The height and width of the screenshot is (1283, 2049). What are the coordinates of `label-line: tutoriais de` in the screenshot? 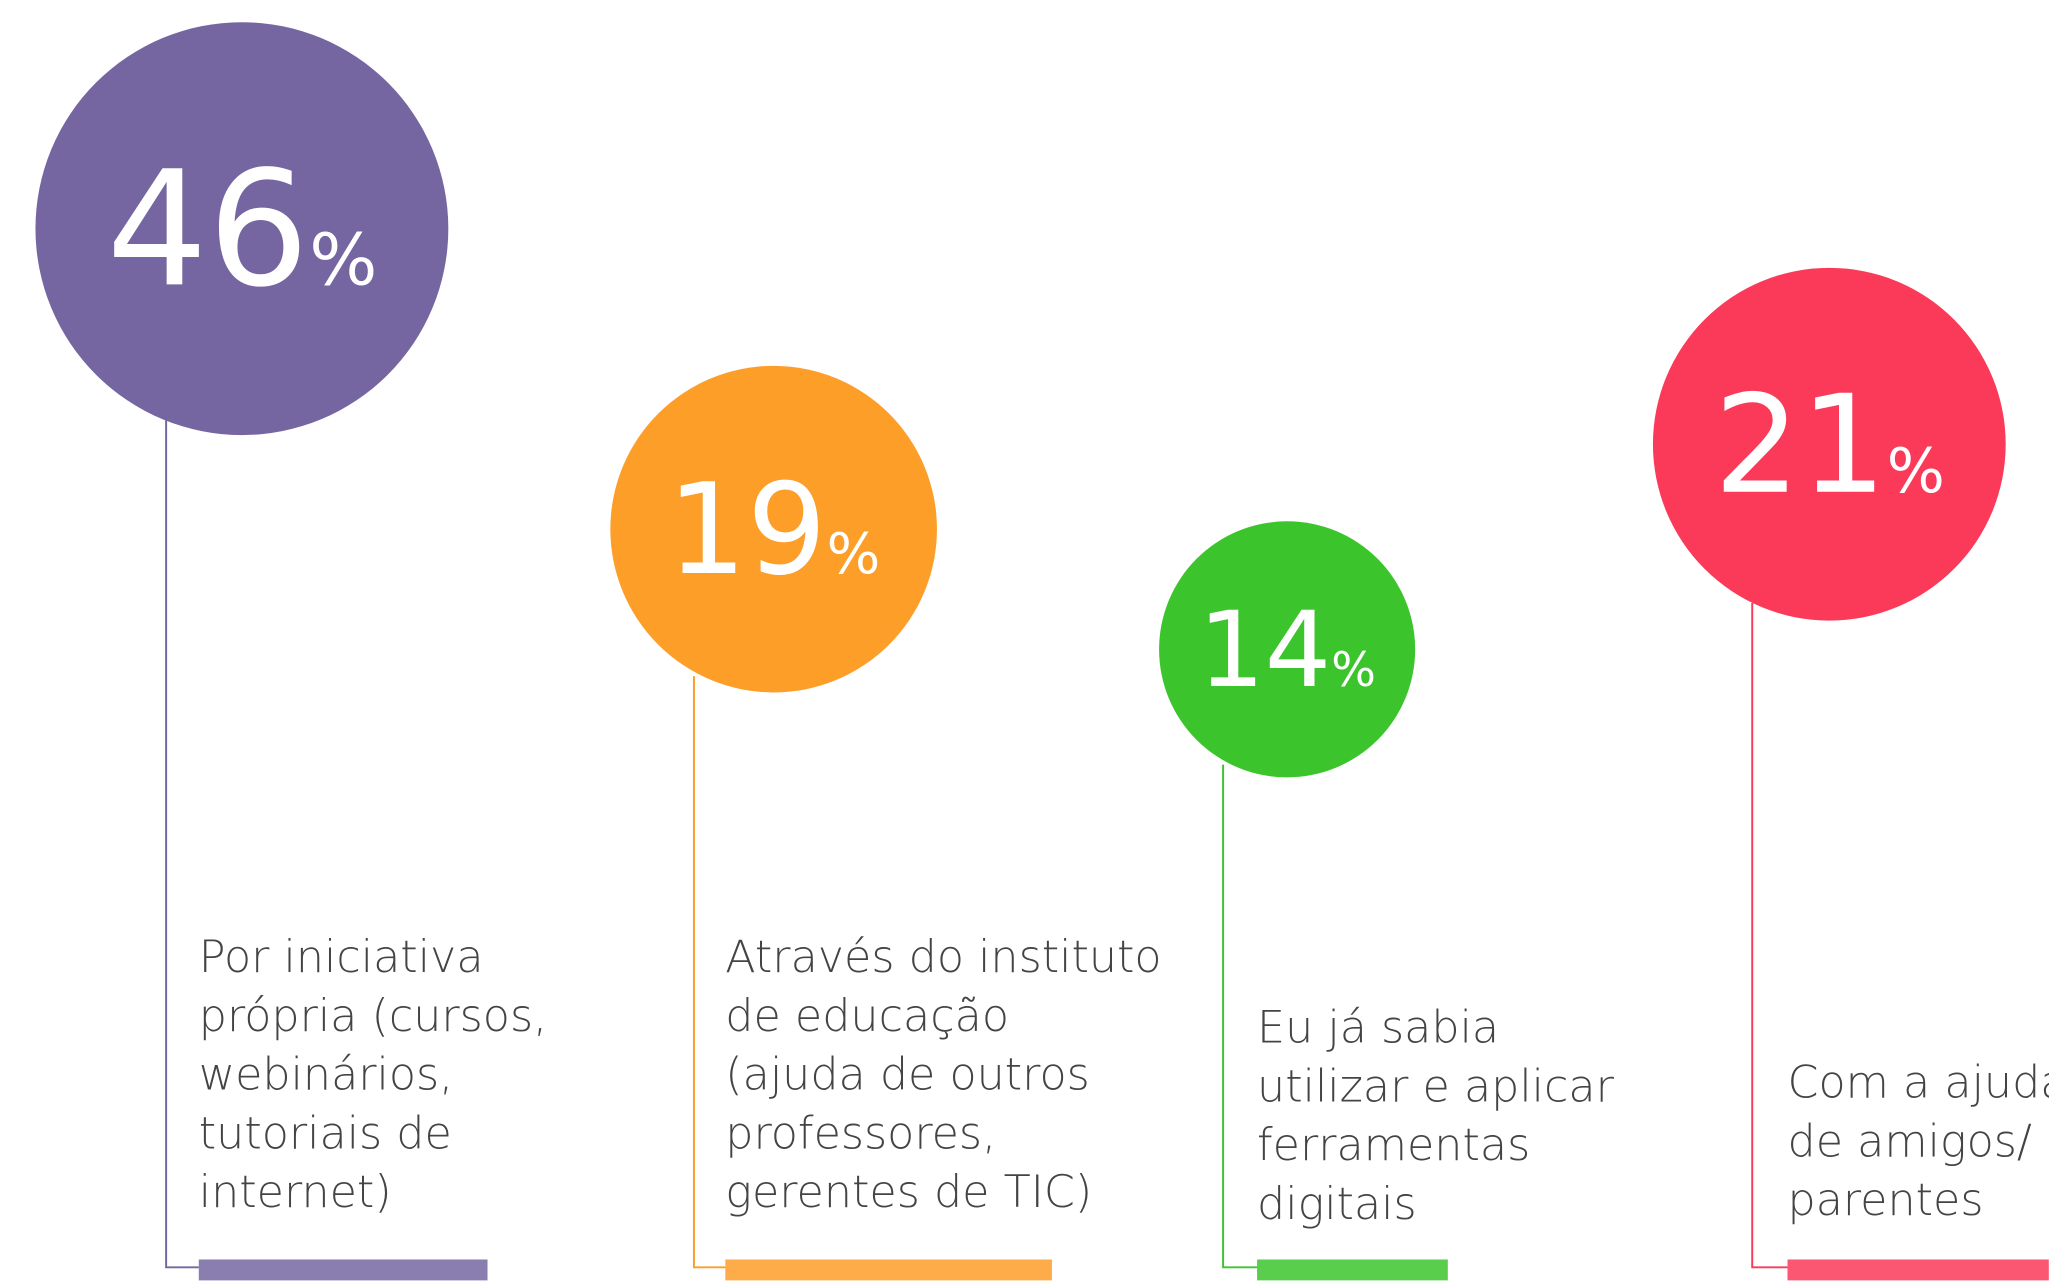 It's located at (325, 1133).